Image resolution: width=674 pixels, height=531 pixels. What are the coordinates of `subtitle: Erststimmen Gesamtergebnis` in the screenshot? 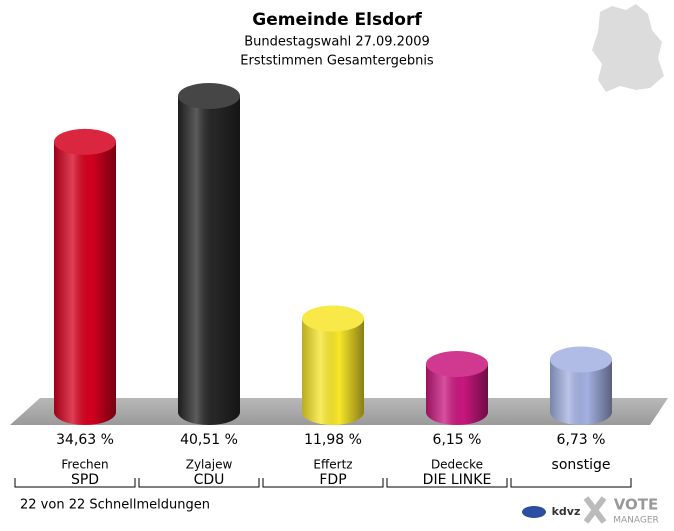 It's located at (337, 61).